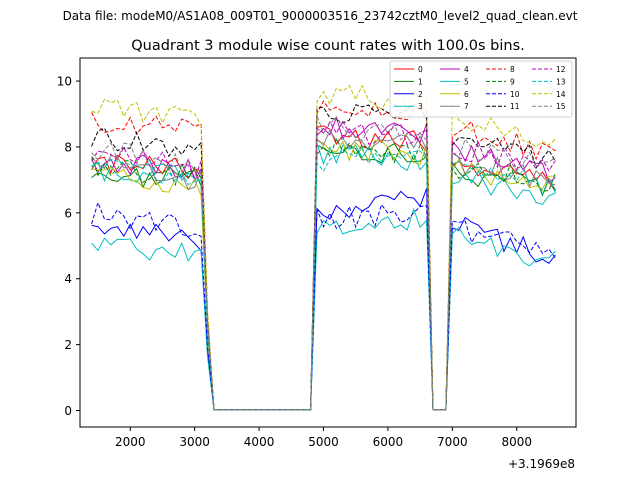  What do you see at coordinates (68, 213) in the screenshot?
I see `y-tick-label: 6` at bounding box center [68, 213].